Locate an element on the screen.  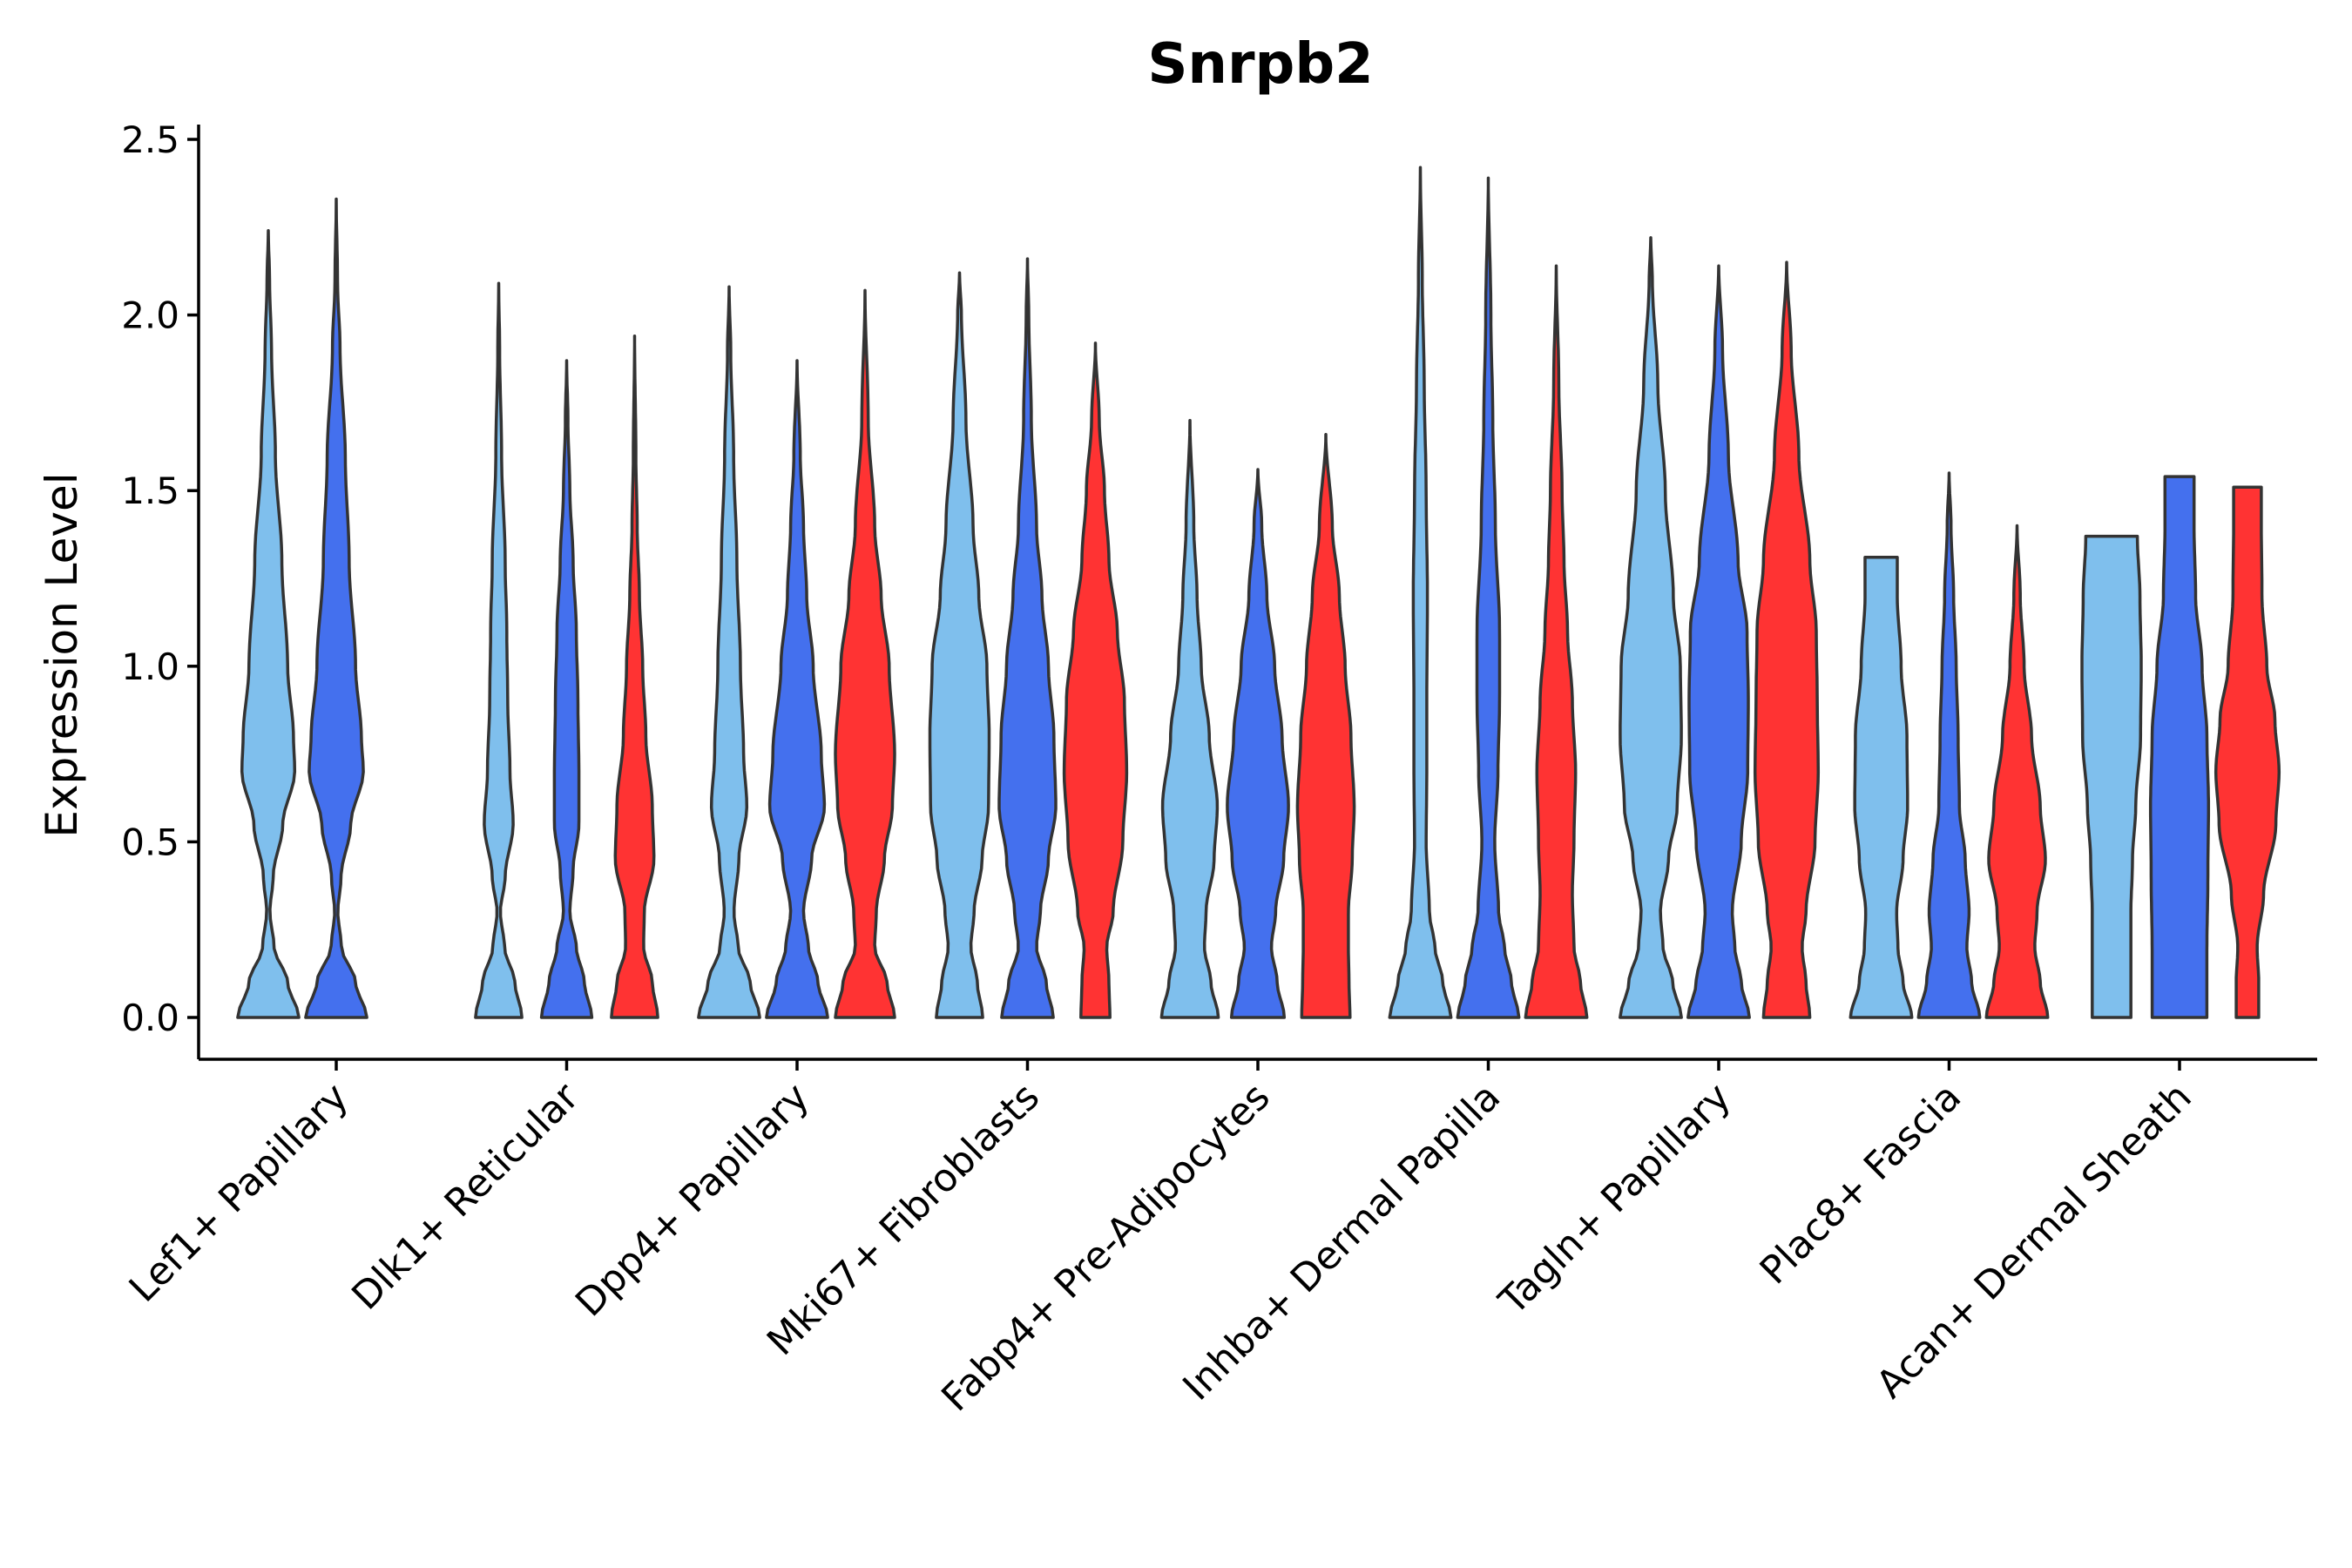
x-tick-label: Lef1+ Papillary is located at coordinates (239, 1193).